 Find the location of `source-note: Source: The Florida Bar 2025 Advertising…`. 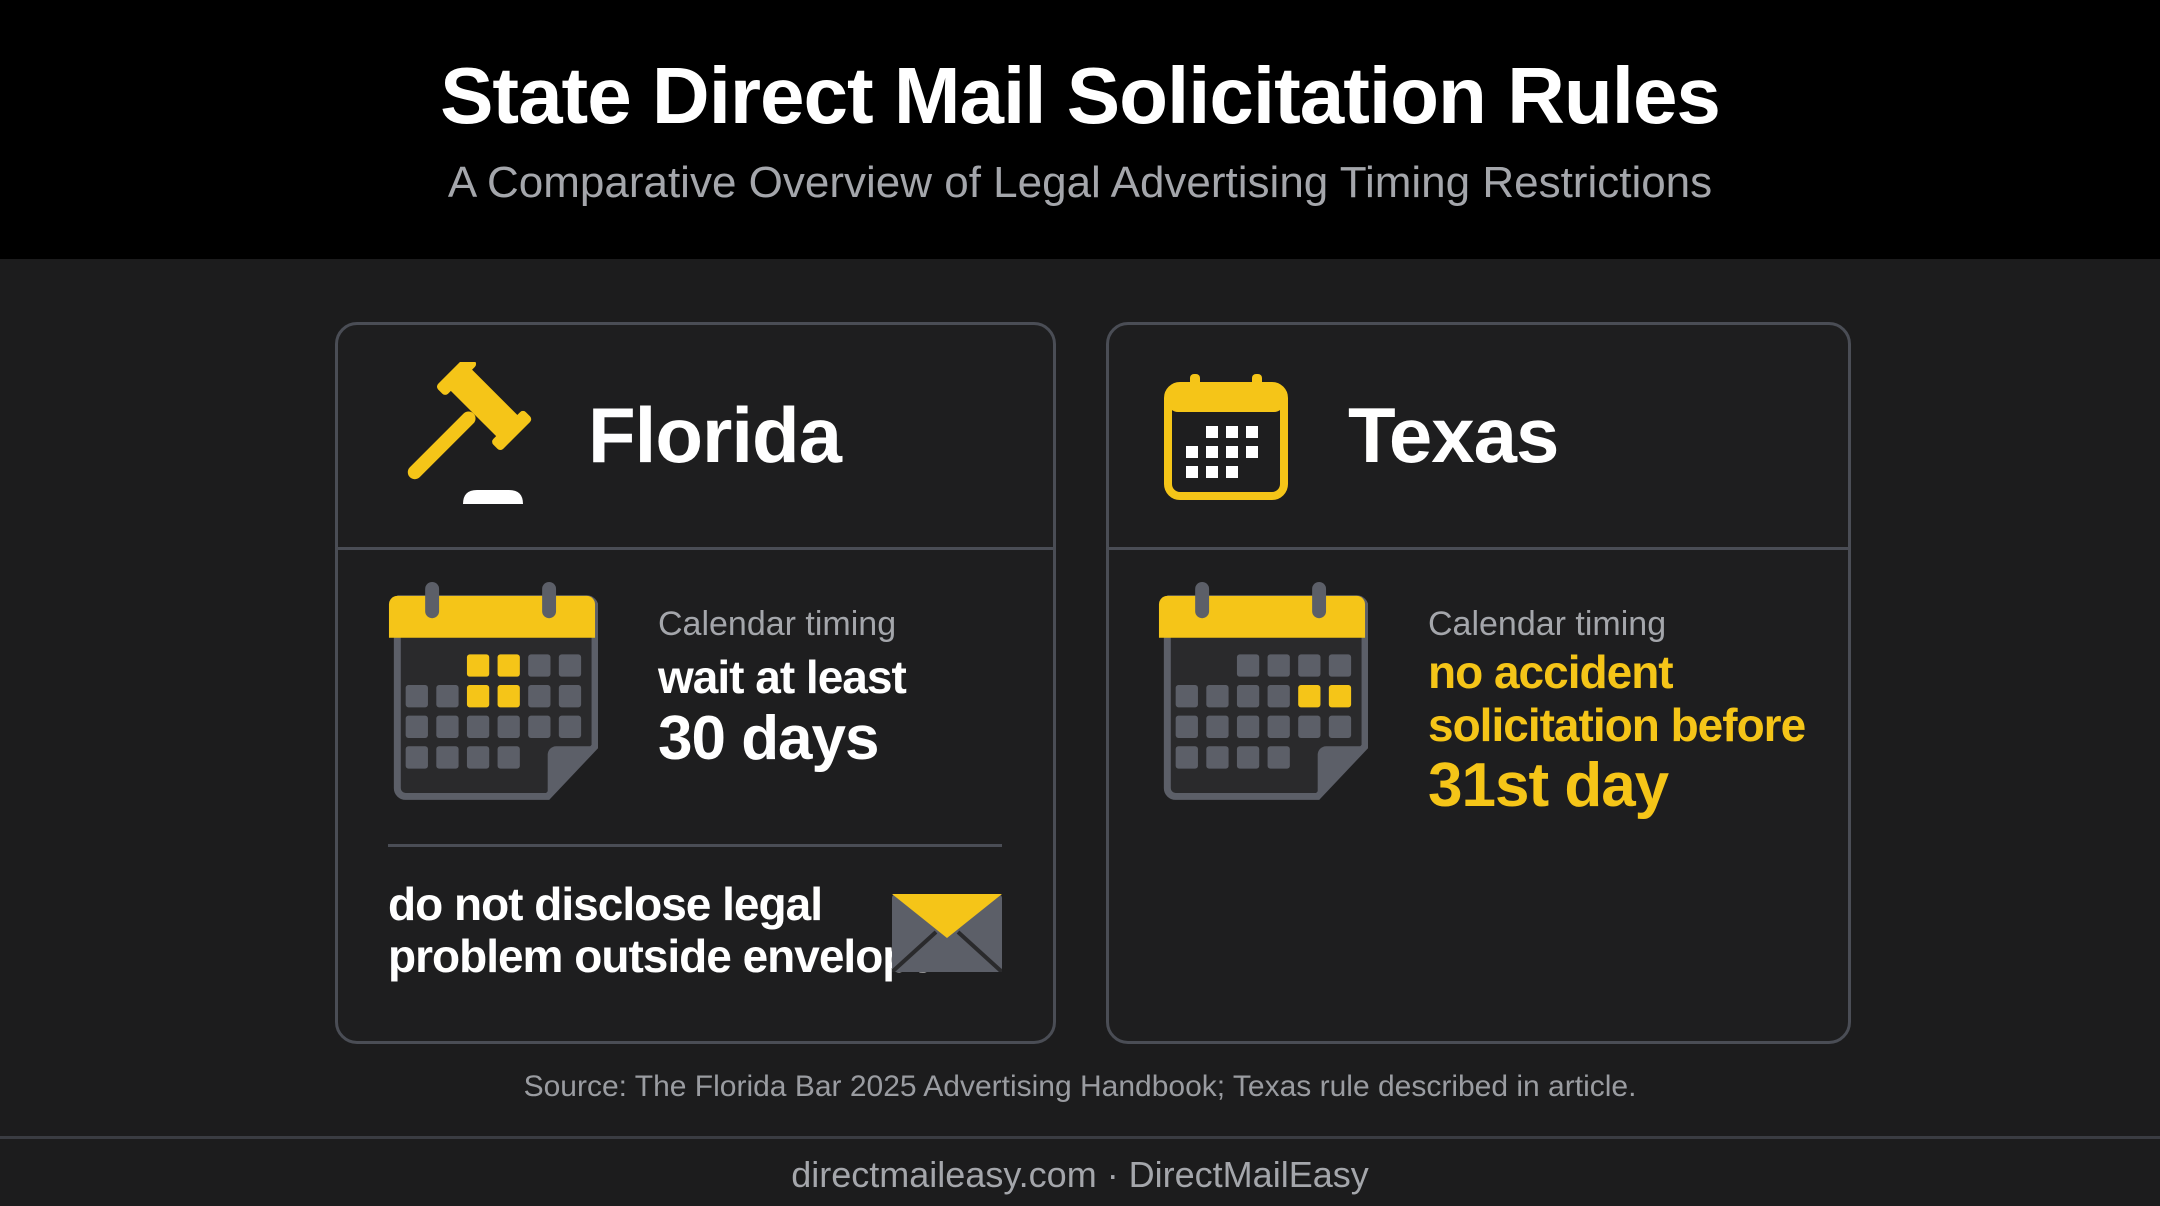

source-note: Source: The Florida Bar 2025 Advertising… is located at coordinates (1080, 1086).